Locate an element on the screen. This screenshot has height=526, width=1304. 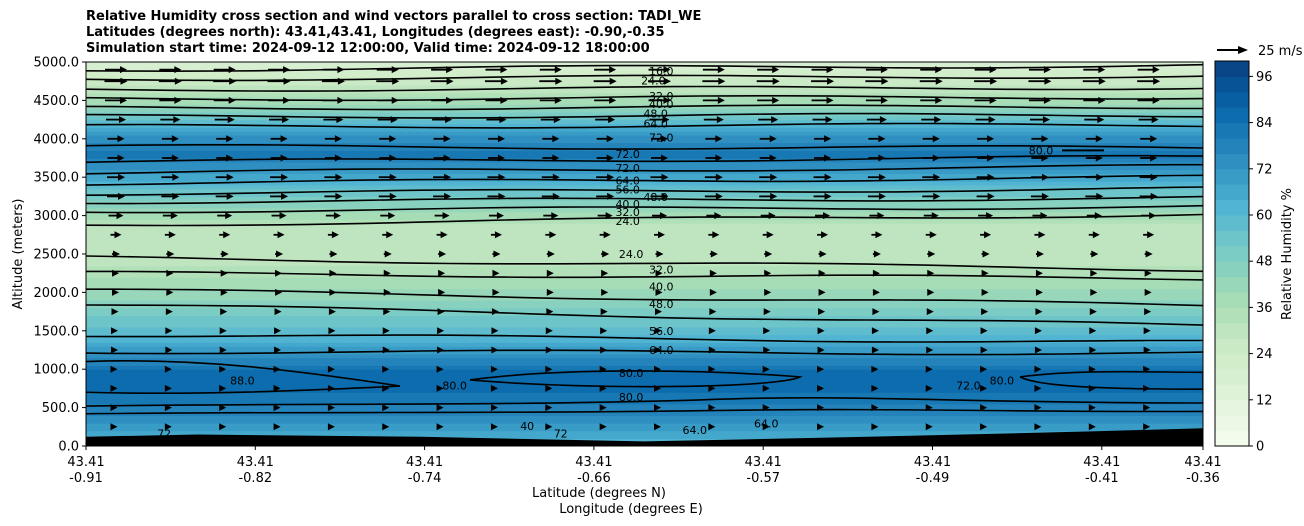
contour-label: 24.0 is located at coordinates (631, 254).